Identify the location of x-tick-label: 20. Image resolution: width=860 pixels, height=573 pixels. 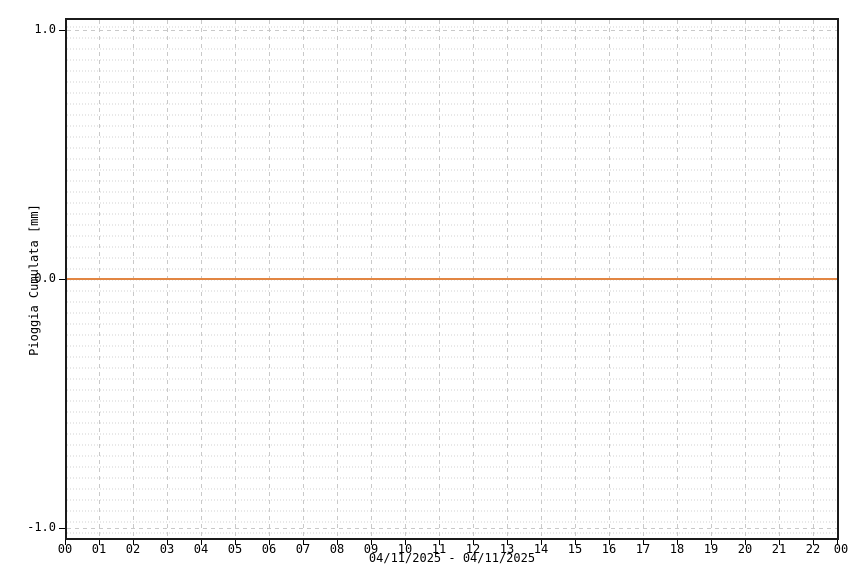
(745, 549).